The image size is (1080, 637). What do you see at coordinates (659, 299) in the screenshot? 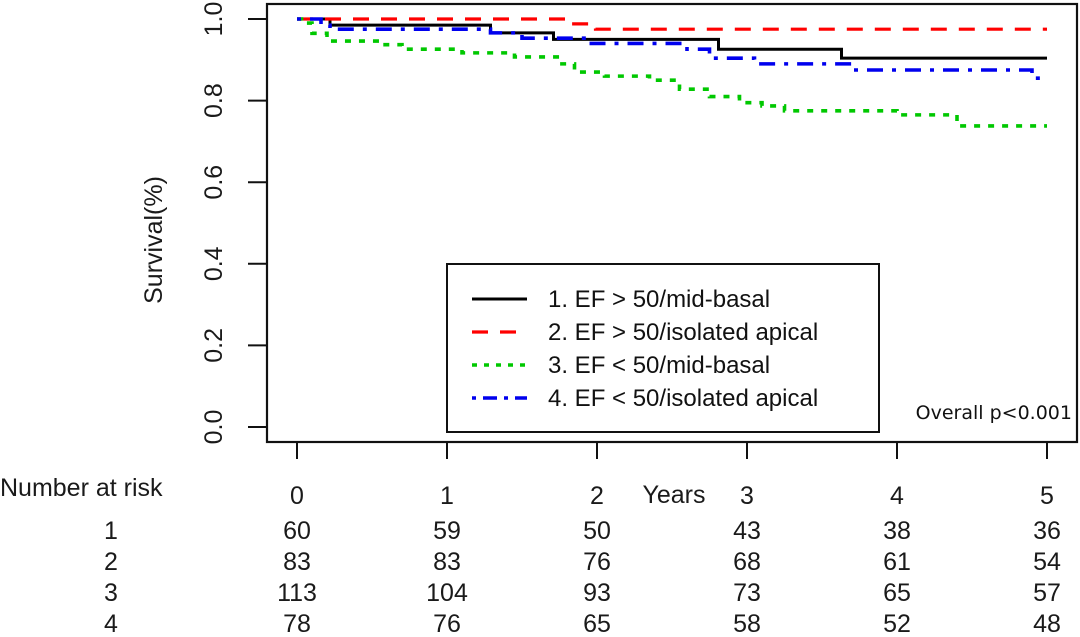
I see `legend-label-1: 1. EF > 50/mid-basal` at bounding box center [659, 299].